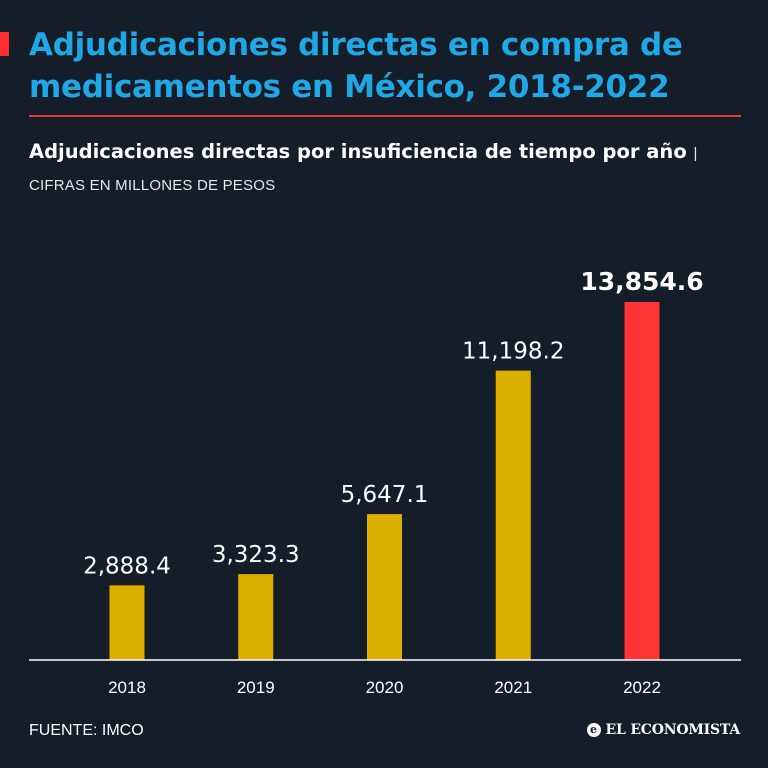 This screenshot has height=768, width=768. Describe the element at coordinates (385, 495) in the screenshot. I see `value-label-2020: 5,647.1` at that location.